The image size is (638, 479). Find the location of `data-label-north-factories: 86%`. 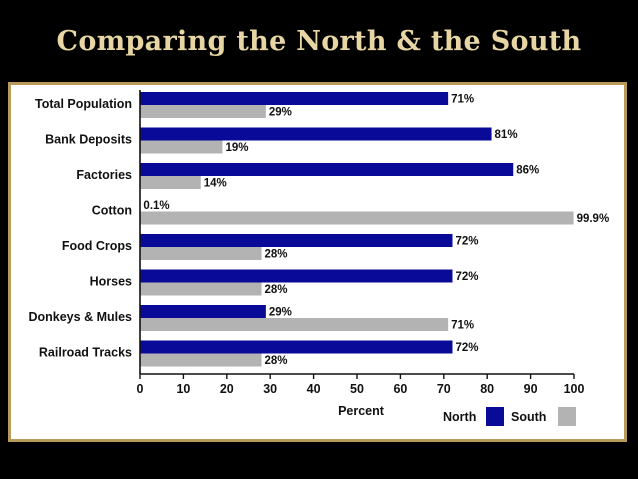

data-label-north-factories: 86% is located at coordinates (527, 171).